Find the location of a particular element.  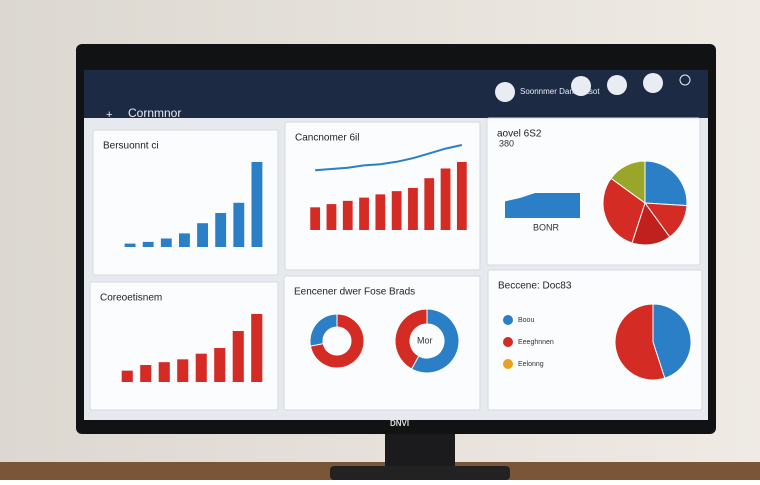

panel-title: Eencener dwer Fose Brads is located at coordinates (354, 292).